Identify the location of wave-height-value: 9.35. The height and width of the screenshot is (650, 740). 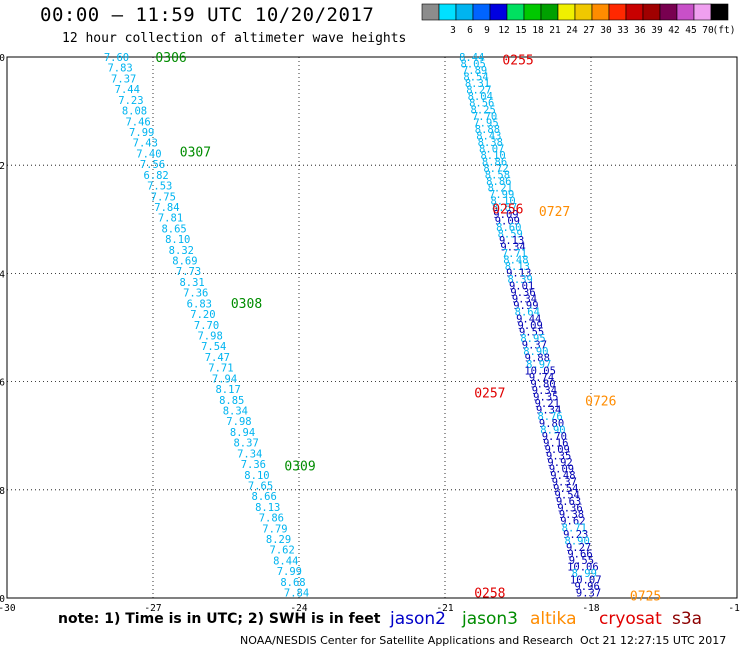
(558, 456).